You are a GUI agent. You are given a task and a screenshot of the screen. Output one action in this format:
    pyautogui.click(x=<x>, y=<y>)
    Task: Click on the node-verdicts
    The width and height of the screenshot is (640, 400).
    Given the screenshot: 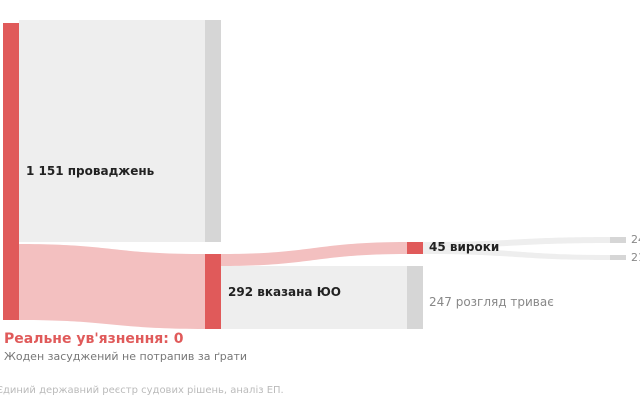 What is the action you would take?
    pyautogui.click(x=415, y=248)
    